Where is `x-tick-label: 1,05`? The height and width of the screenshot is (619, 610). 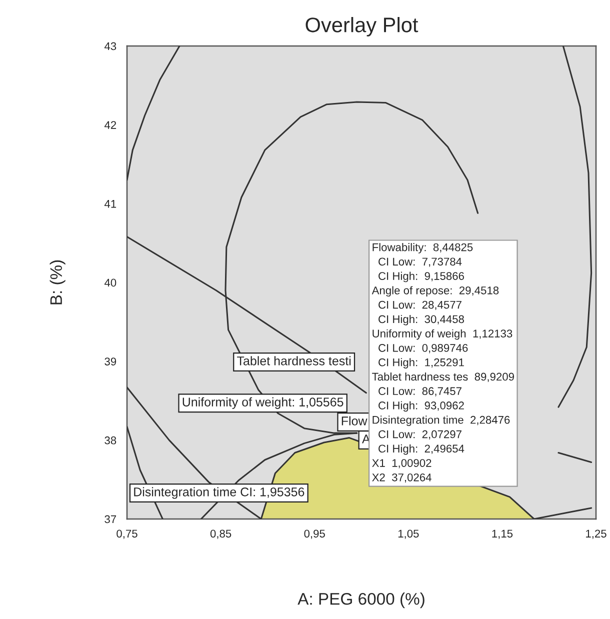 x-tick-label: 1,05 is located at coordinates (408, 534).